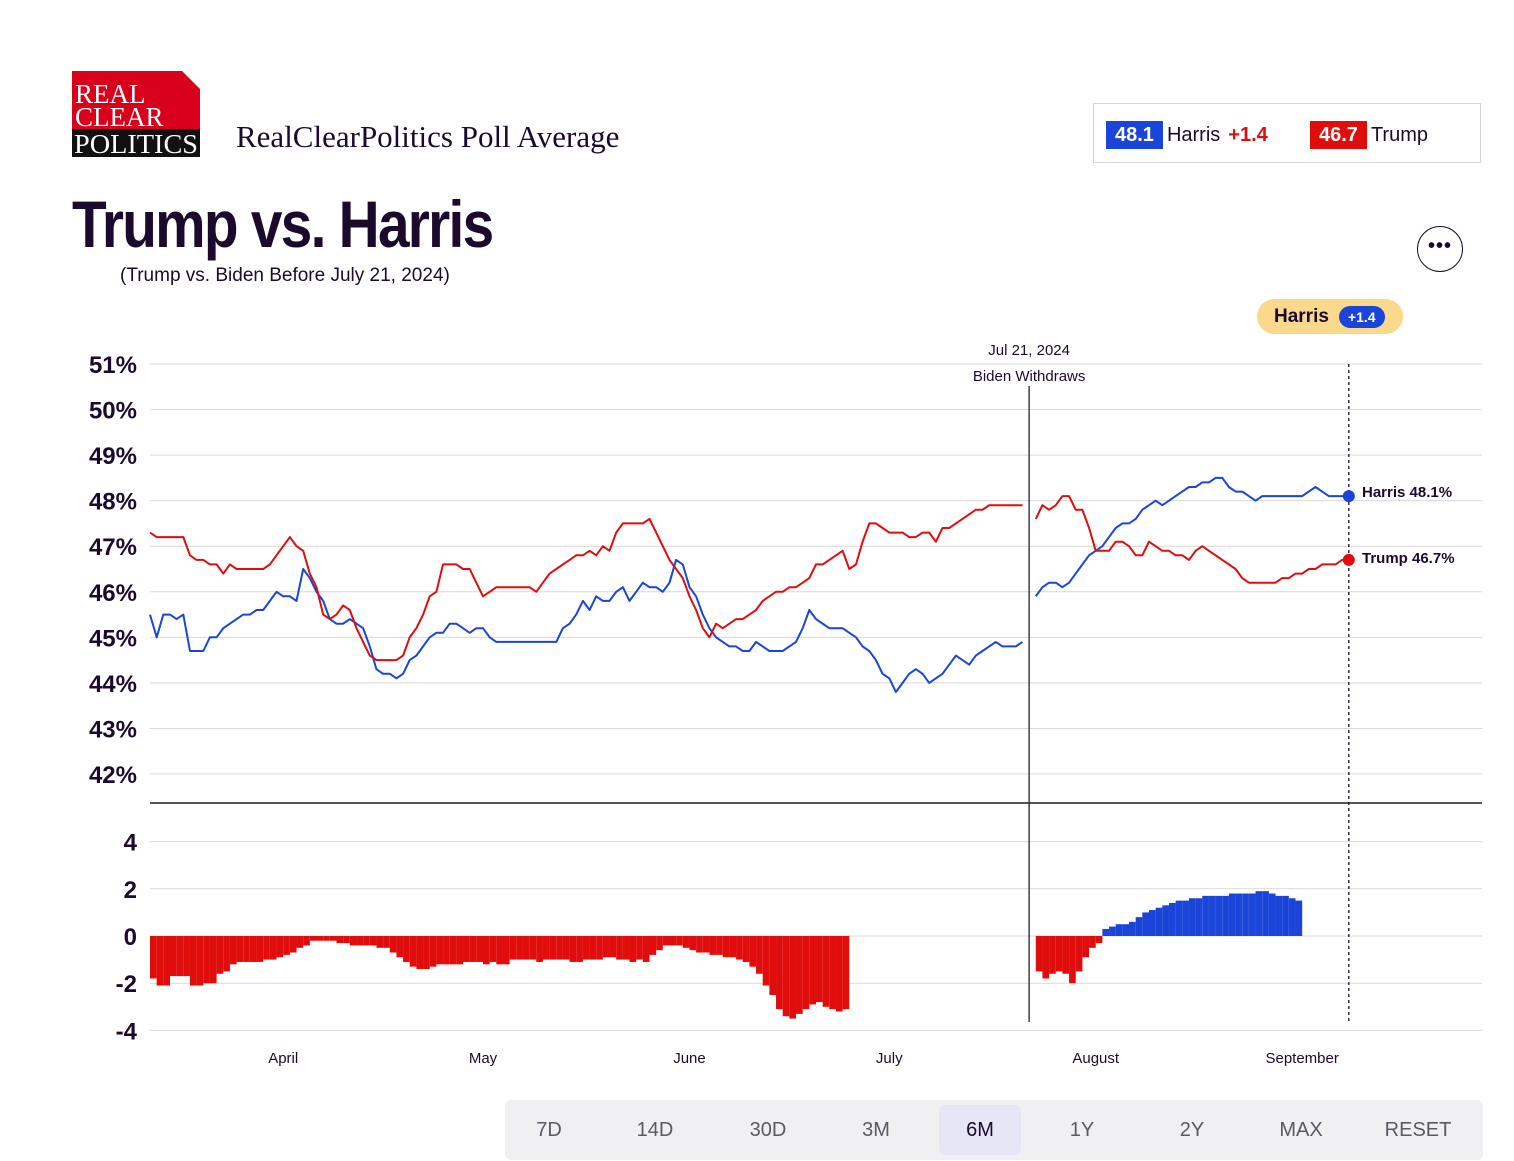 This screenshot has width=1514, height=1161. What do you see at coordinates (768, 1130) in the screenshot?
I see `range-button-30d: 30D` at bounding box center [768, 1130].